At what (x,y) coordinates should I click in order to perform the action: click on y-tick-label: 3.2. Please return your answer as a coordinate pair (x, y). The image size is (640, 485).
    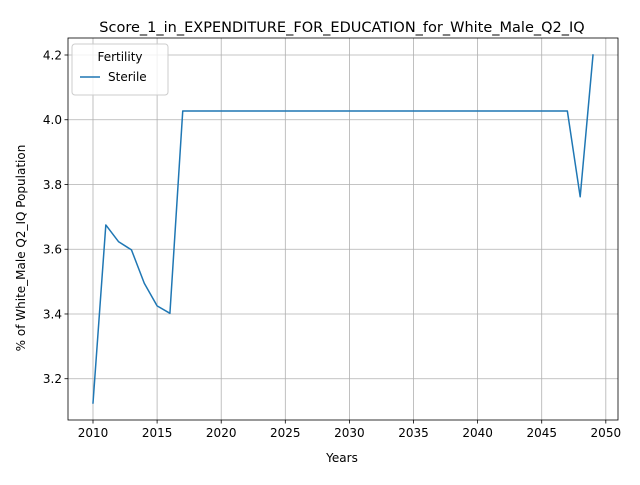
    Looking at the image, I should click on (52, 379).